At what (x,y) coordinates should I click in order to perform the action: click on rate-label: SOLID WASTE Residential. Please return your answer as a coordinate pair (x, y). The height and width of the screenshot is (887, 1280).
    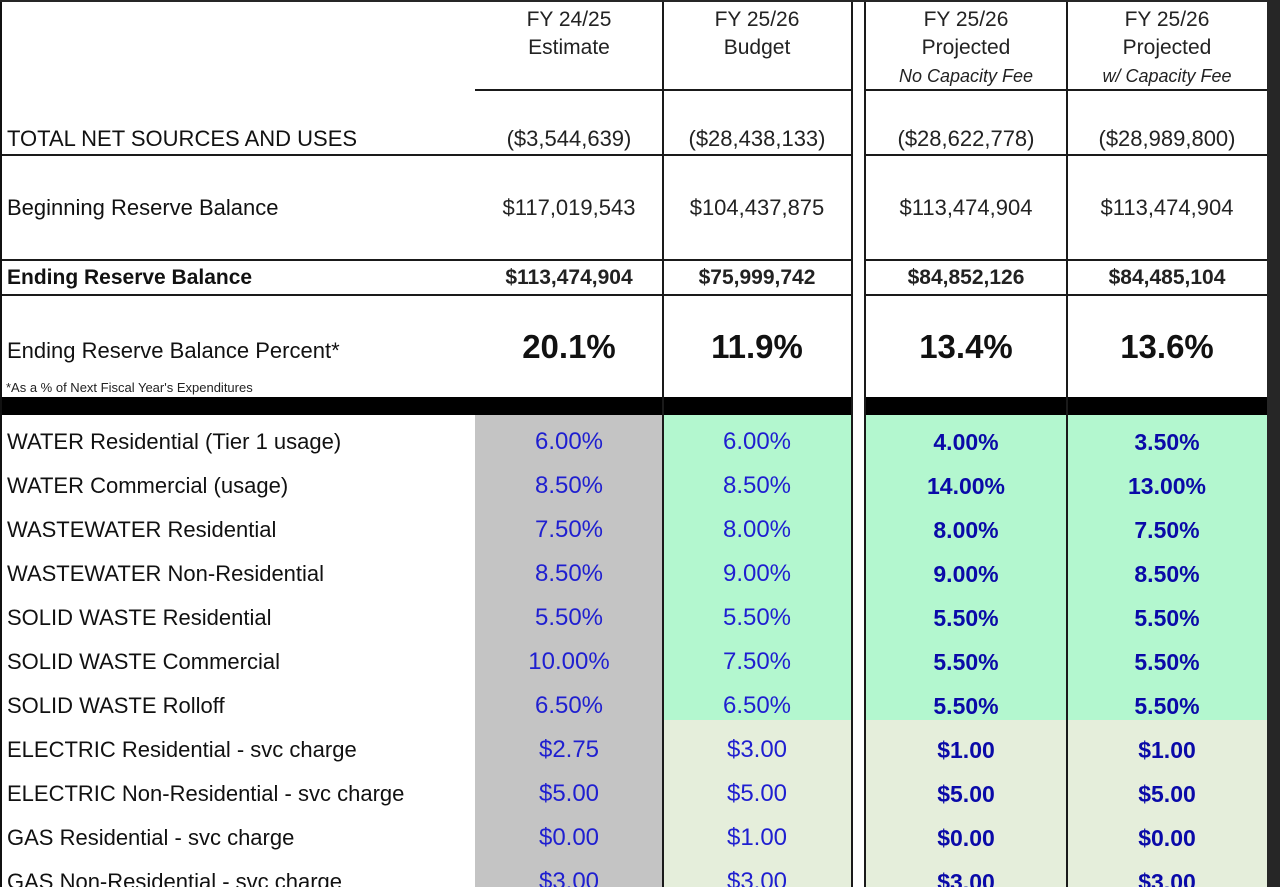
    Looking at the image, I should click on (139, 617).